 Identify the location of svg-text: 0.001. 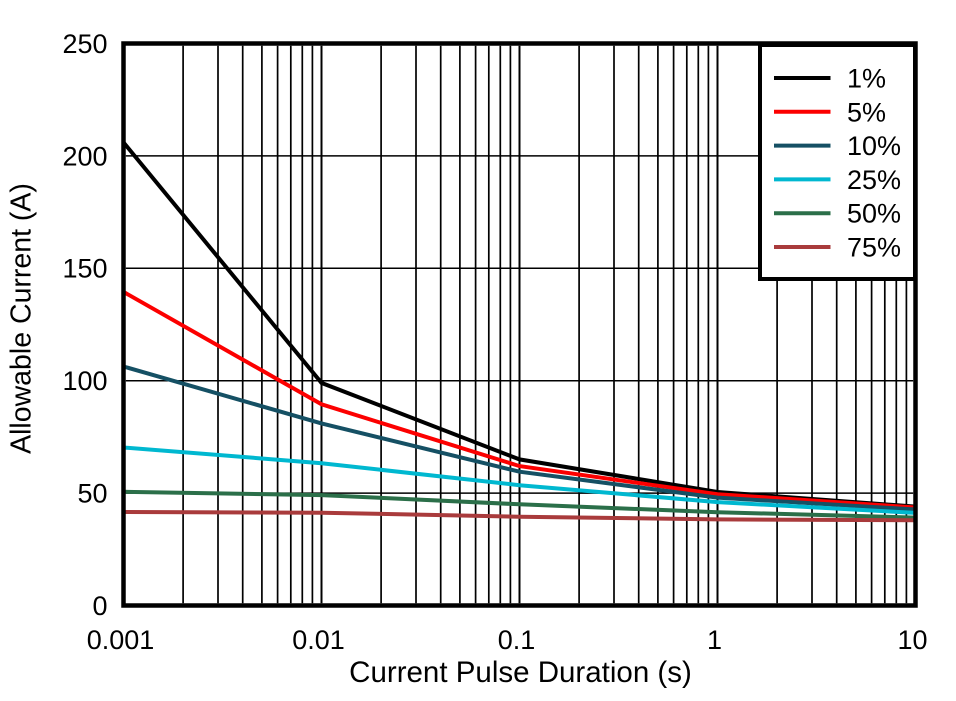
(121, 640).